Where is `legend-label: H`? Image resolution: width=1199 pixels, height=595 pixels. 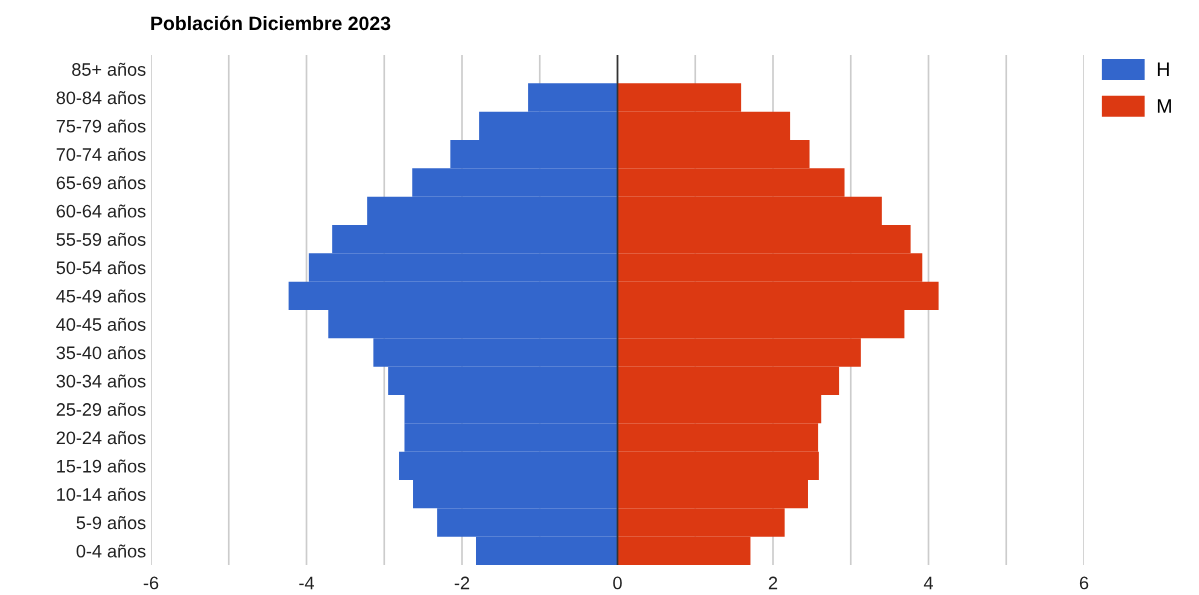 legend-label: H is located at coordinates (1163, 69).